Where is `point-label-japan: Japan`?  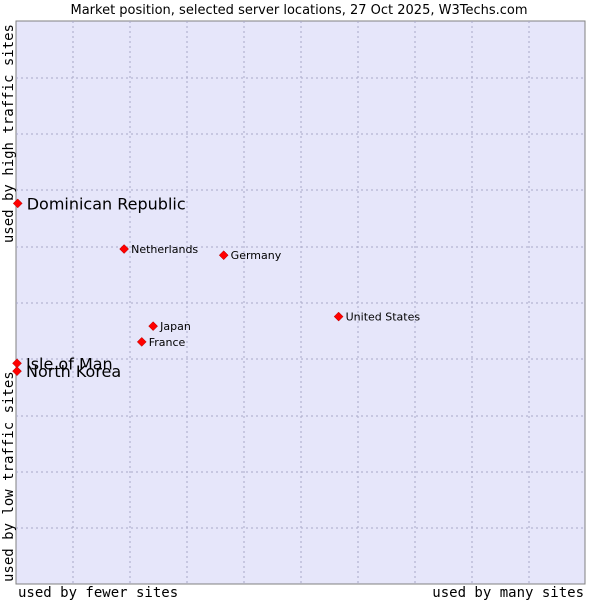 point-label-japan: Japan is located at coordinates (175, 326).